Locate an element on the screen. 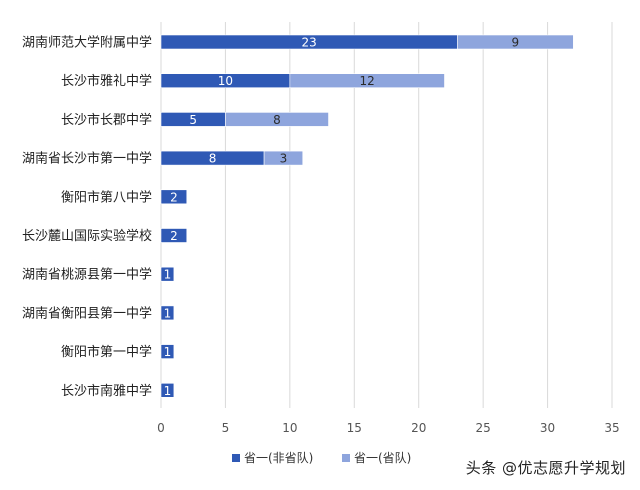  x-tick-label: 0 is located at coordinates (161, 428).